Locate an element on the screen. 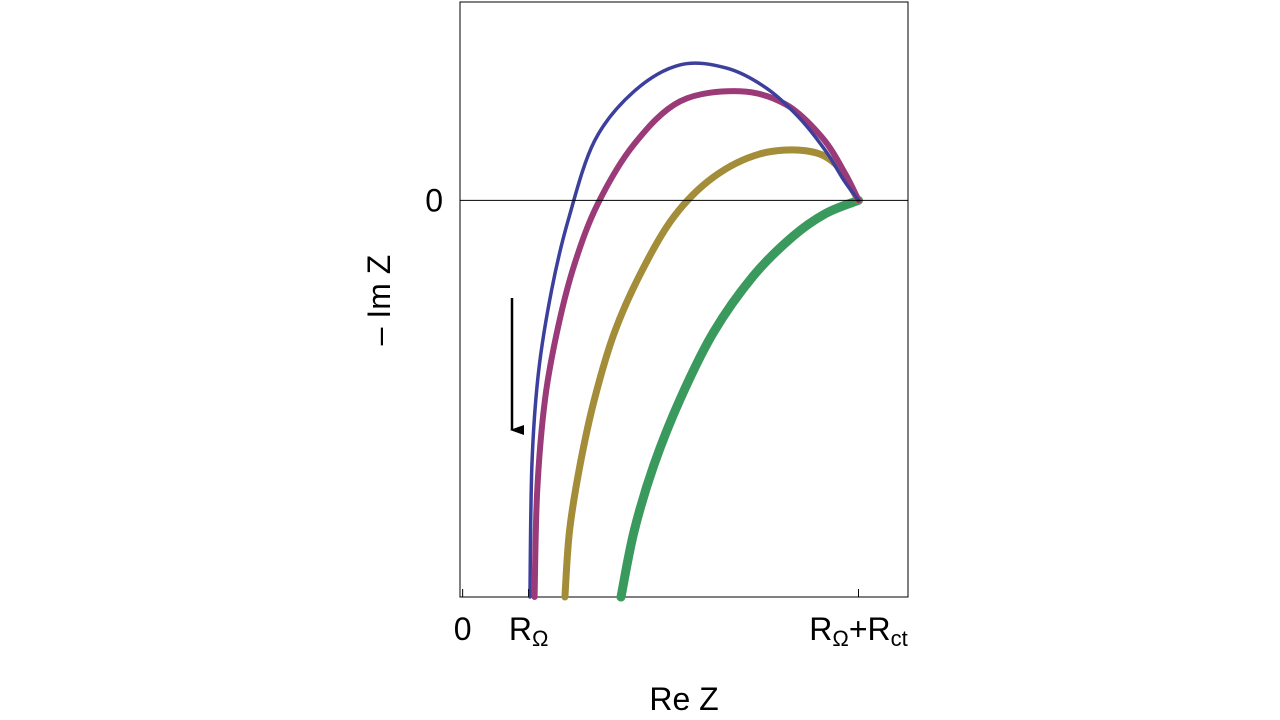  y-tick-label: 0 is located at coordinates (434, 200).